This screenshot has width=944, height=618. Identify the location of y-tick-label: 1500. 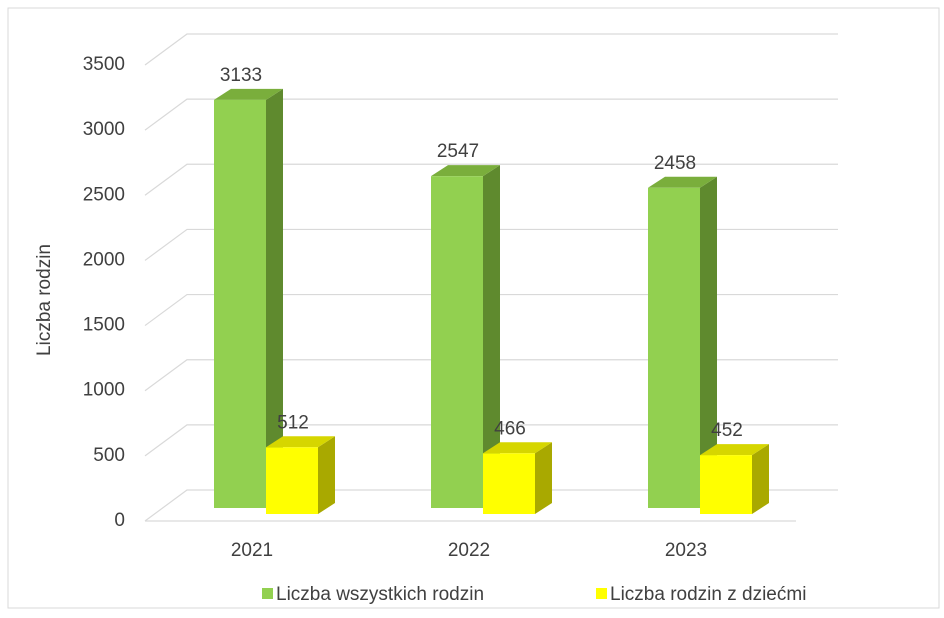
(104, 325).